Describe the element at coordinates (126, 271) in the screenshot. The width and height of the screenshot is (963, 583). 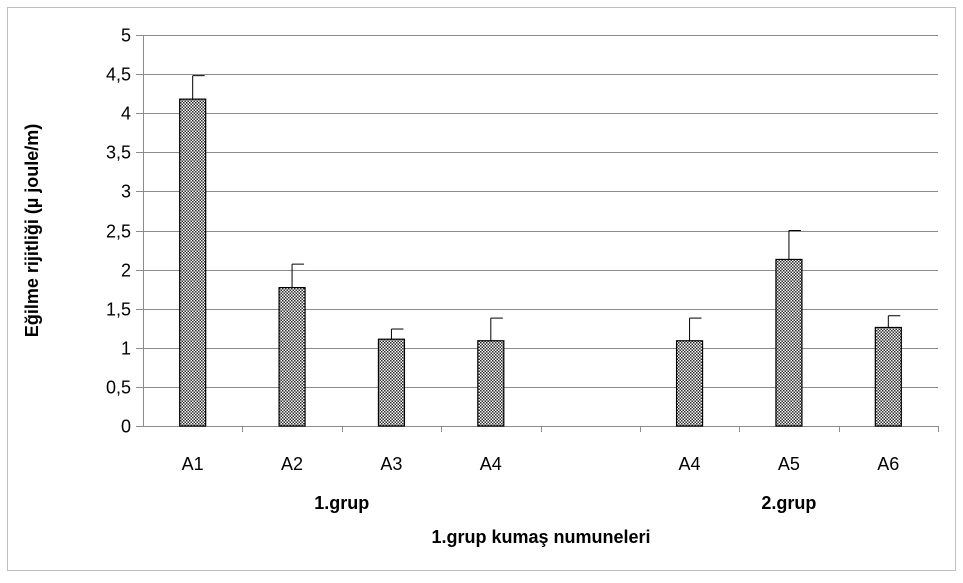
I see `y-tick-label: 2` at that location.